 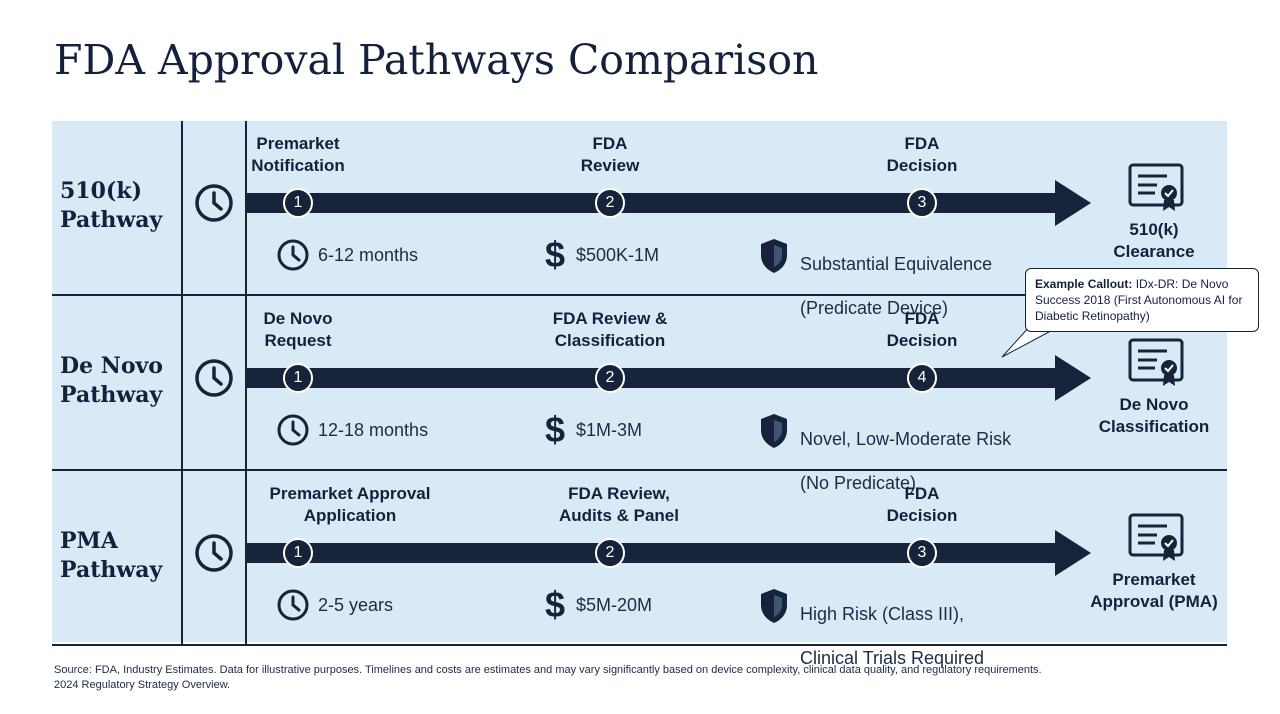 I want to click on pathway-name: 510(k) Pathway, so click(x=120, y=206).